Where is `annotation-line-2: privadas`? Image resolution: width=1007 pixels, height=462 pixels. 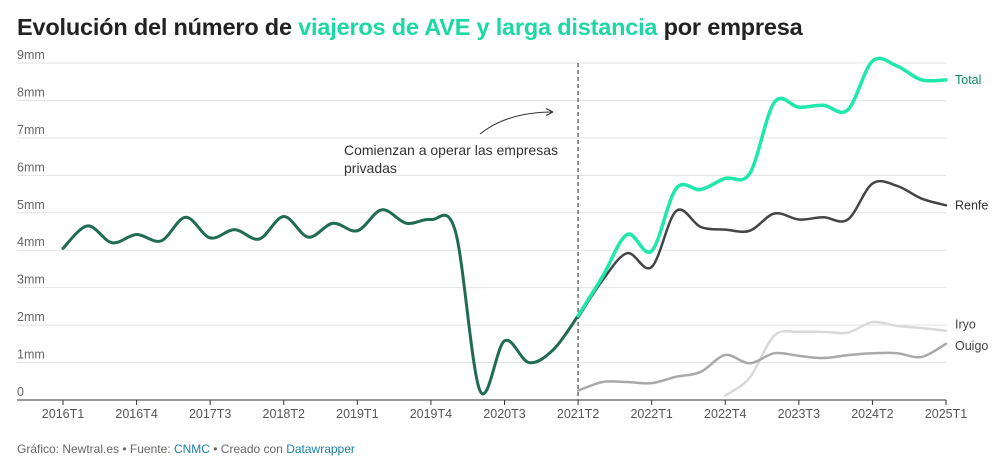 annotation-line-2: privadas is located at coordinates (370, 168).